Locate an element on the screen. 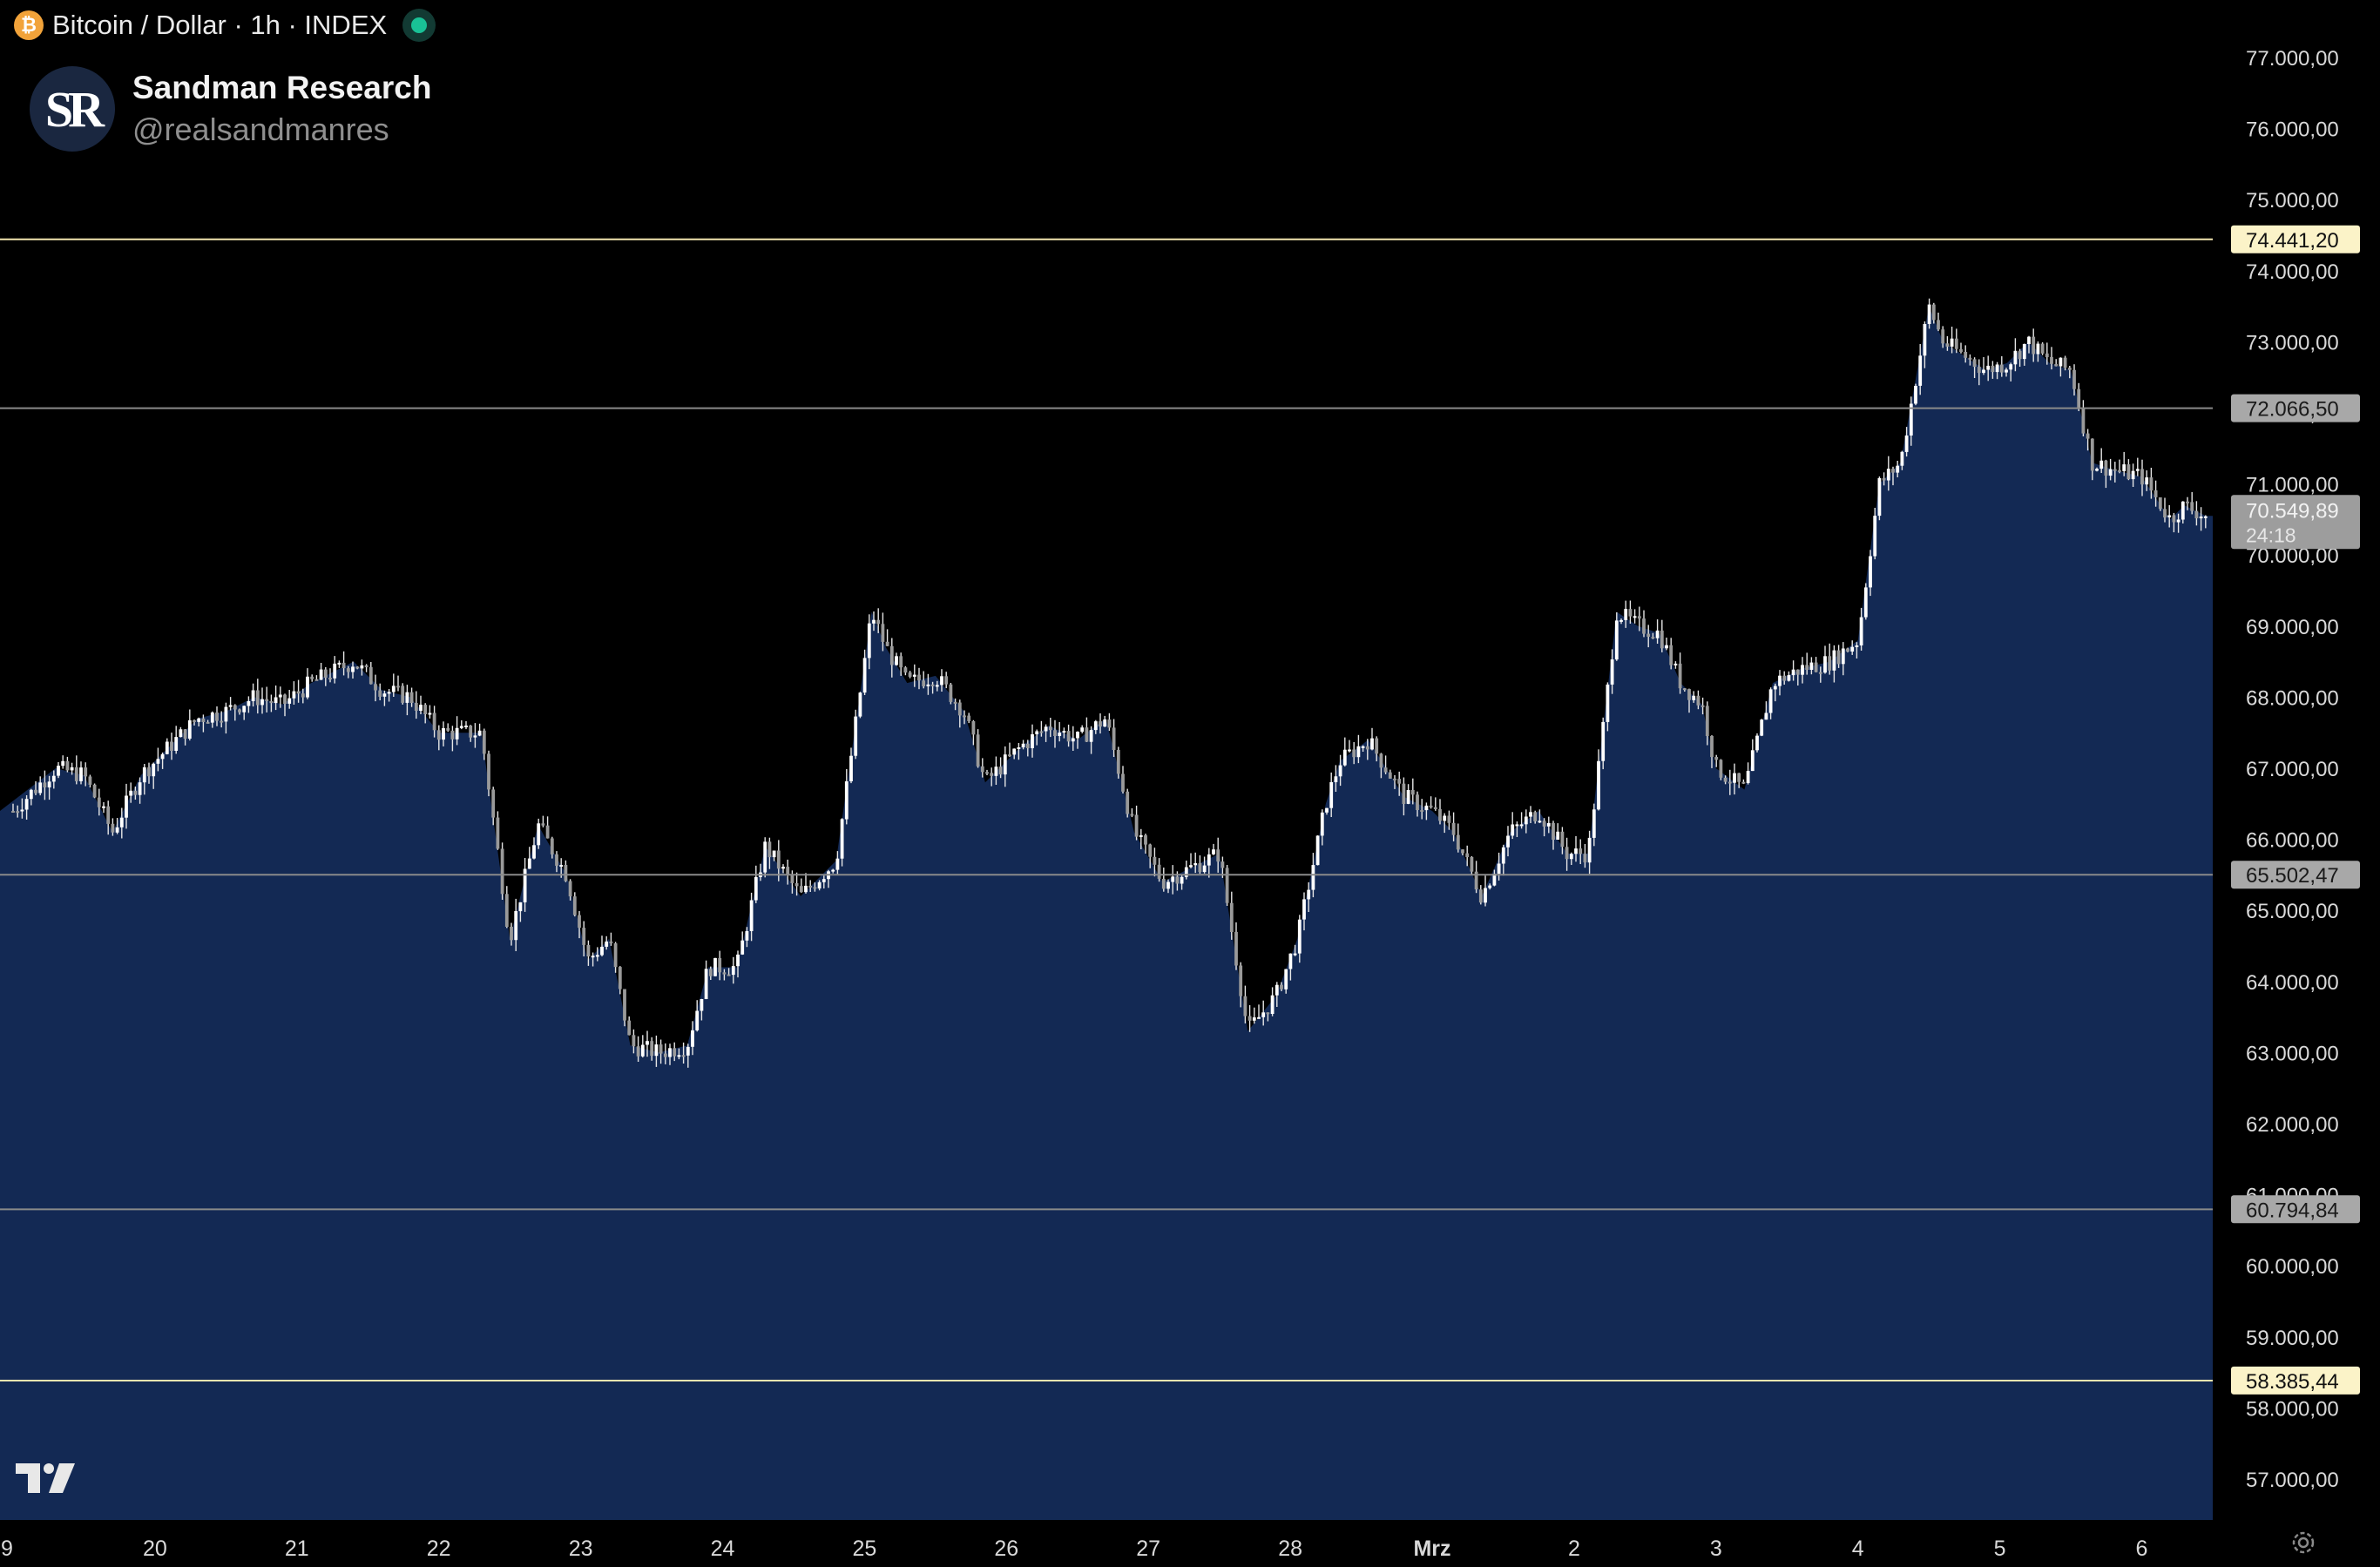  price-tag-label: 72.066,50 is located at coordinates (2292, 410).